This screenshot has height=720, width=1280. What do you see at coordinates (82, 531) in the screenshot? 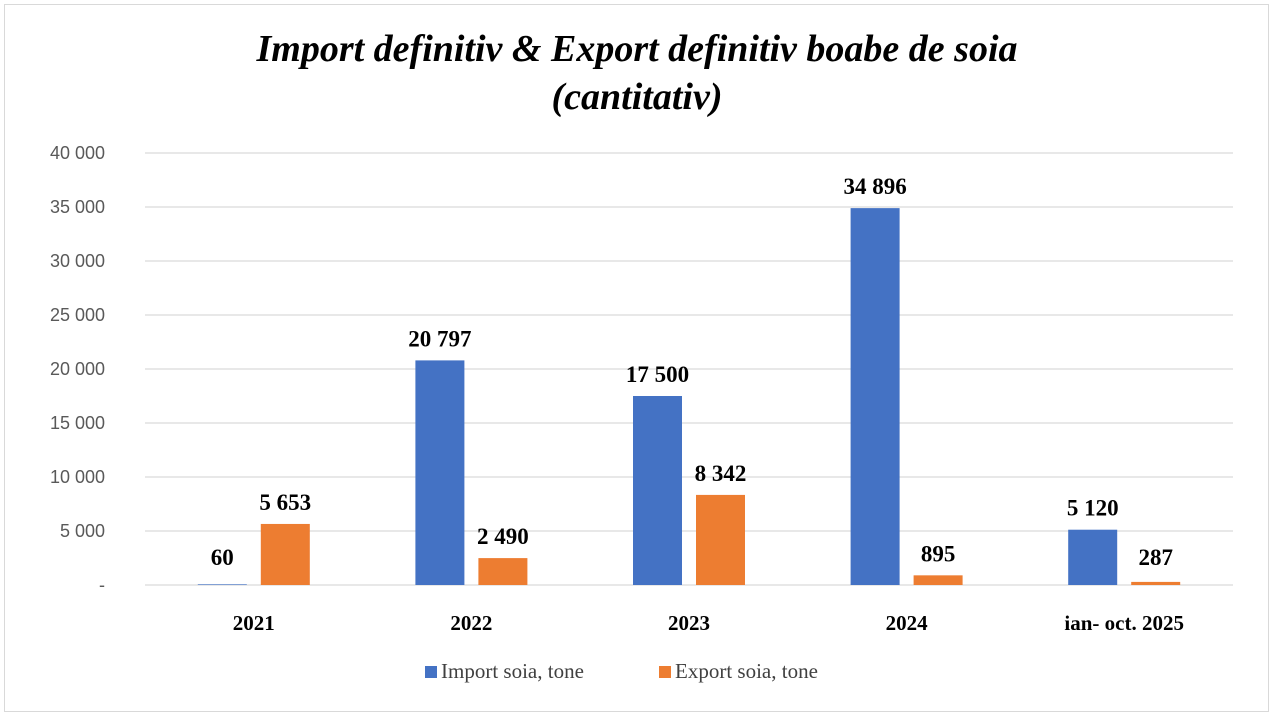
I see `y-tick-label: 5 000` at bounding box center [82, 531].